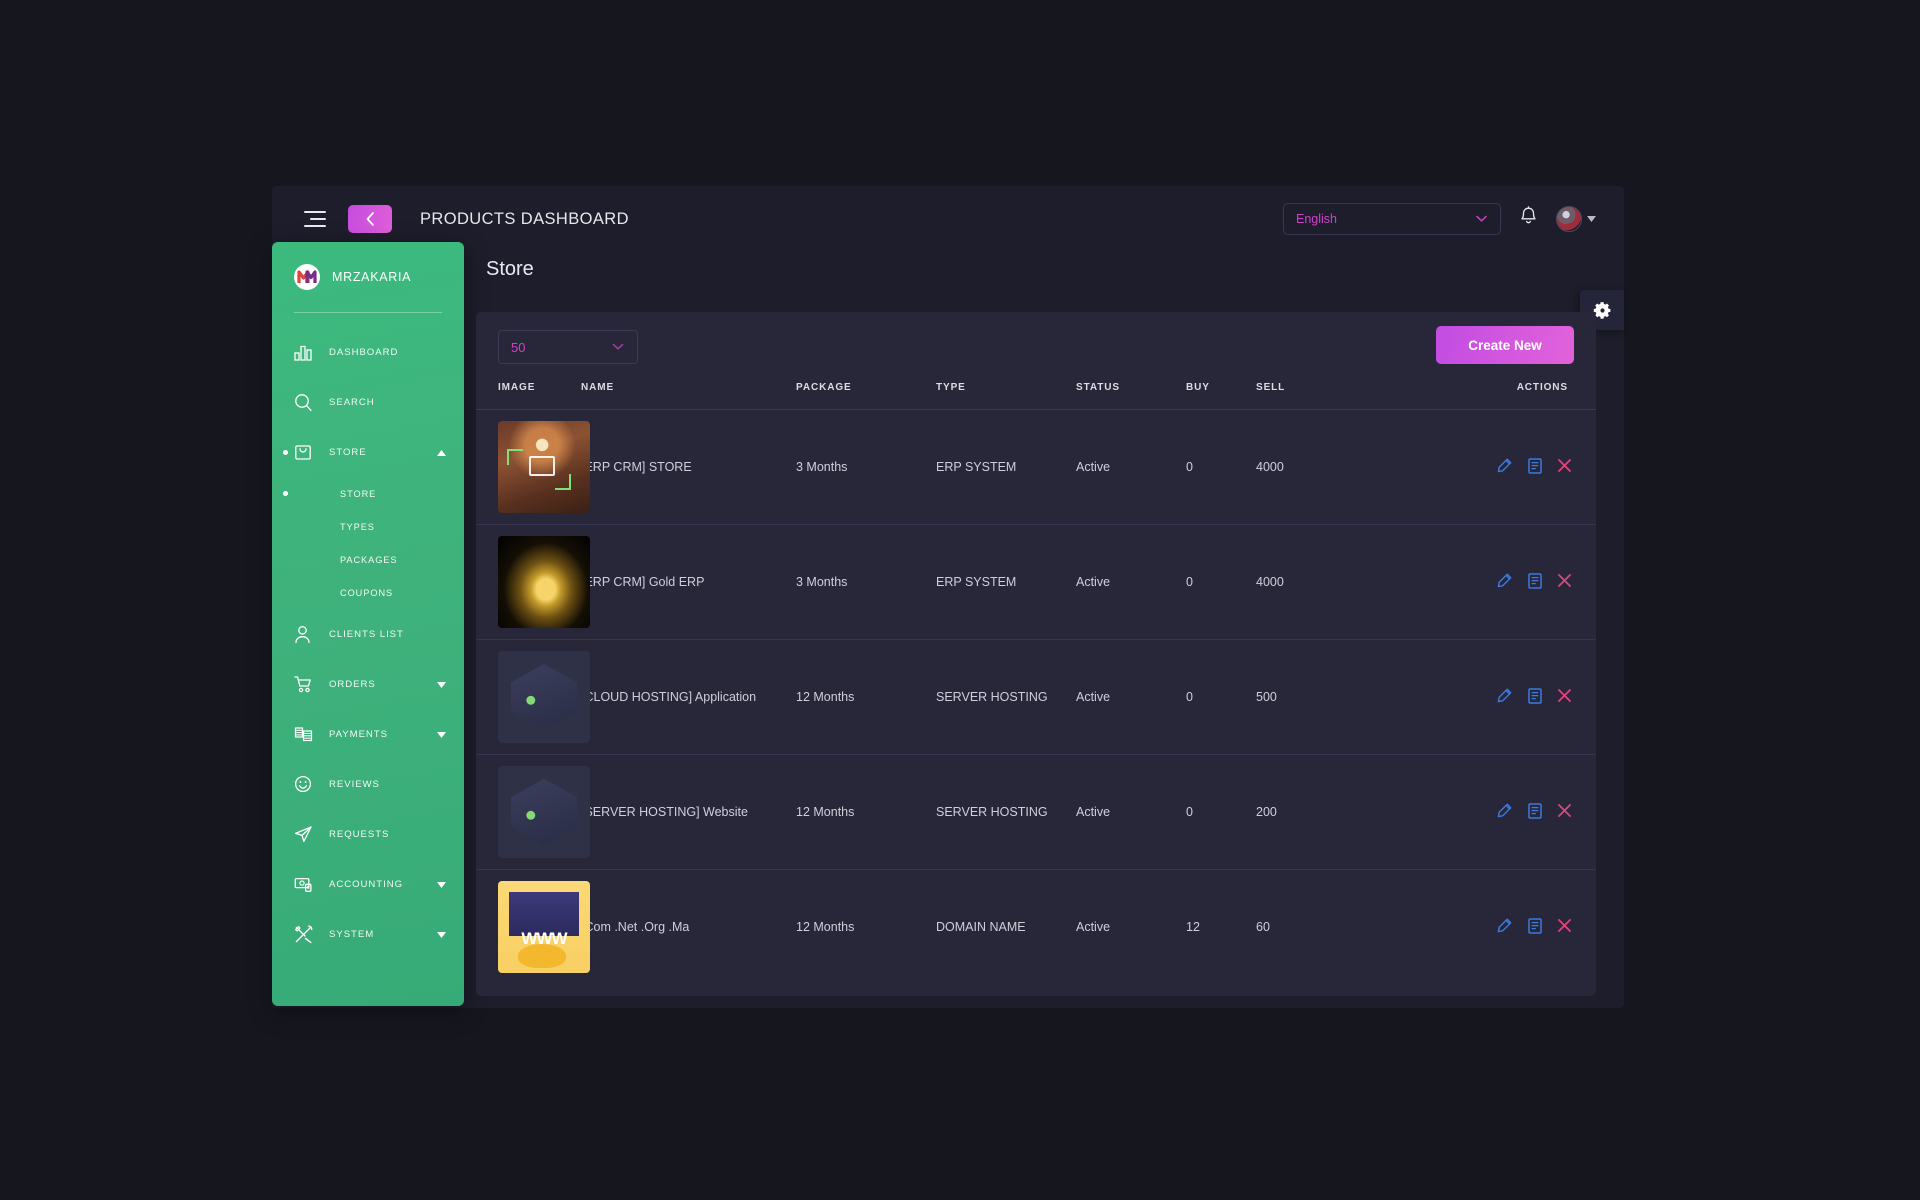 Image resolution: width=1920 pixels, height=1200 pixels. I want to click on m-logo, so click(307, 277).